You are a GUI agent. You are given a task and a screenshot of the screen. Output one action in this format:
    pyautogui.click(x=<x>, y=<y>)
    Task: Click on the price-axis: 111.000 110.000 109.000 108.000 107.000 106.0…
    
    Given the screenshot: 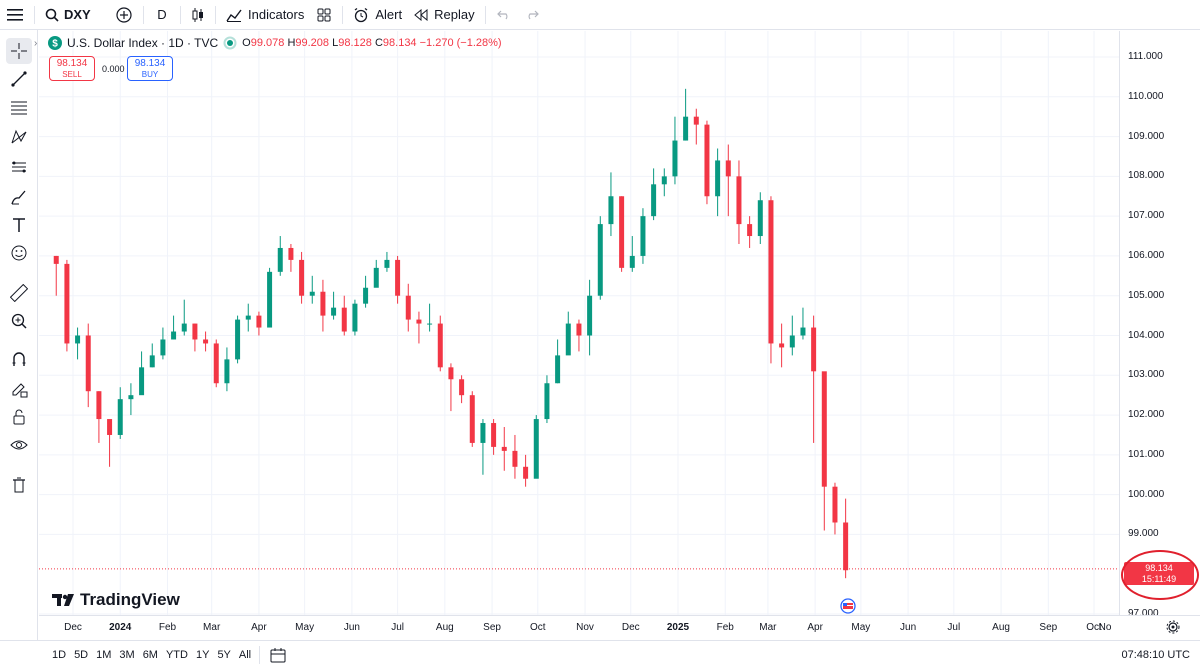 What is the action you would take?
    pyautogui.click(x=1159, y=325)
    